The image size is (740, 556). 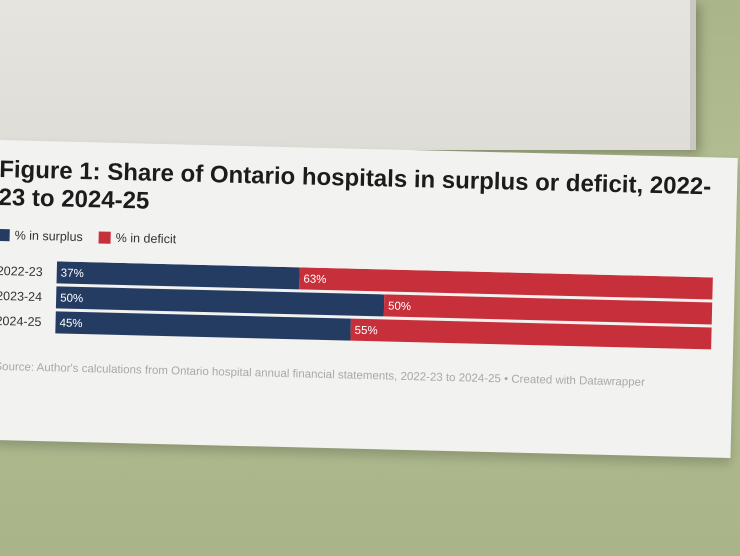 I want to click on legend: % in surplus % in deficit, so click(x=88, y=237).